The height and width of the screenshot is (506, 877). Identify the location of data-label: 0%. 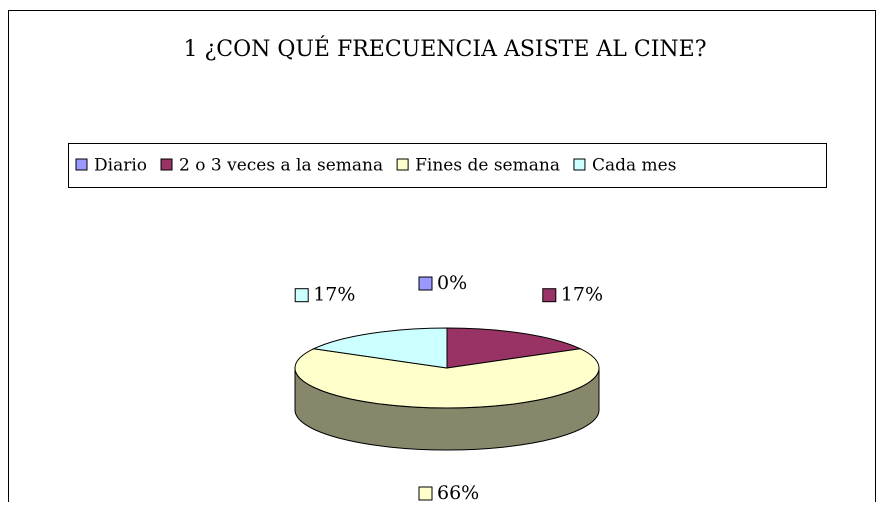
(452, 283).